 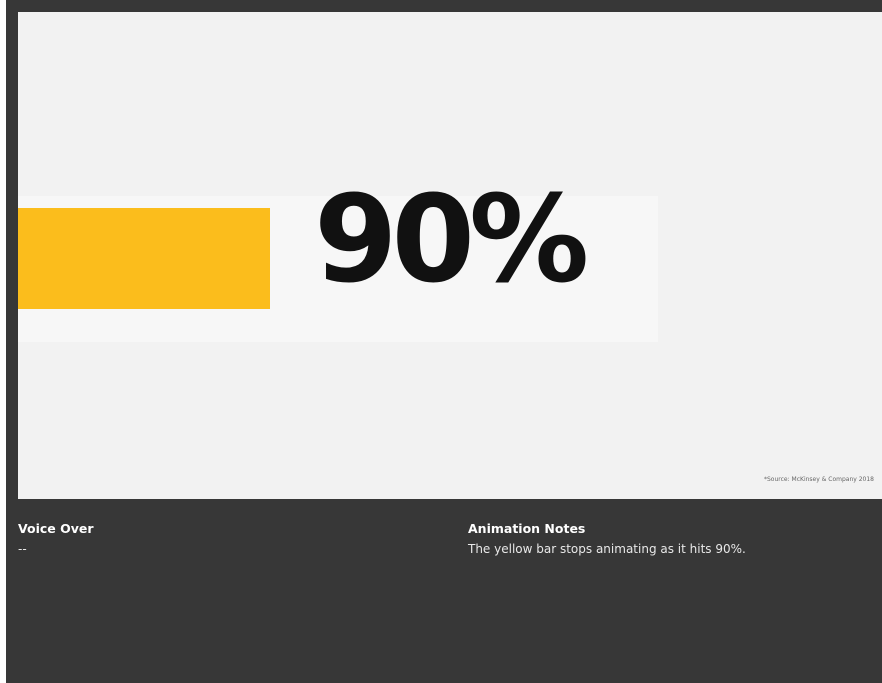 I want to click on animation-notes-heading: Animation Notes, so click(x=527, y=528).